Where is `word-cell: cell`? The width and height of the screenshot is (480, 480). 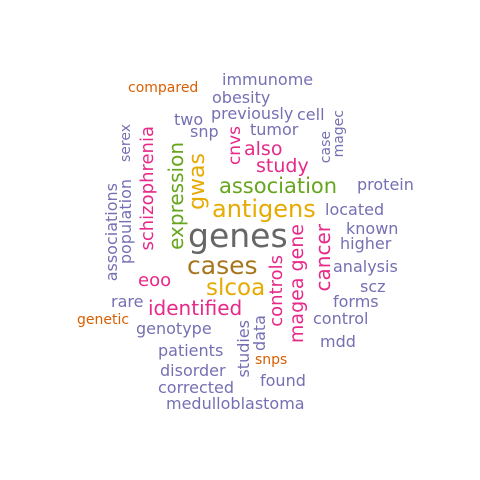
word-cell: cell is located at coordinates (311, 114).